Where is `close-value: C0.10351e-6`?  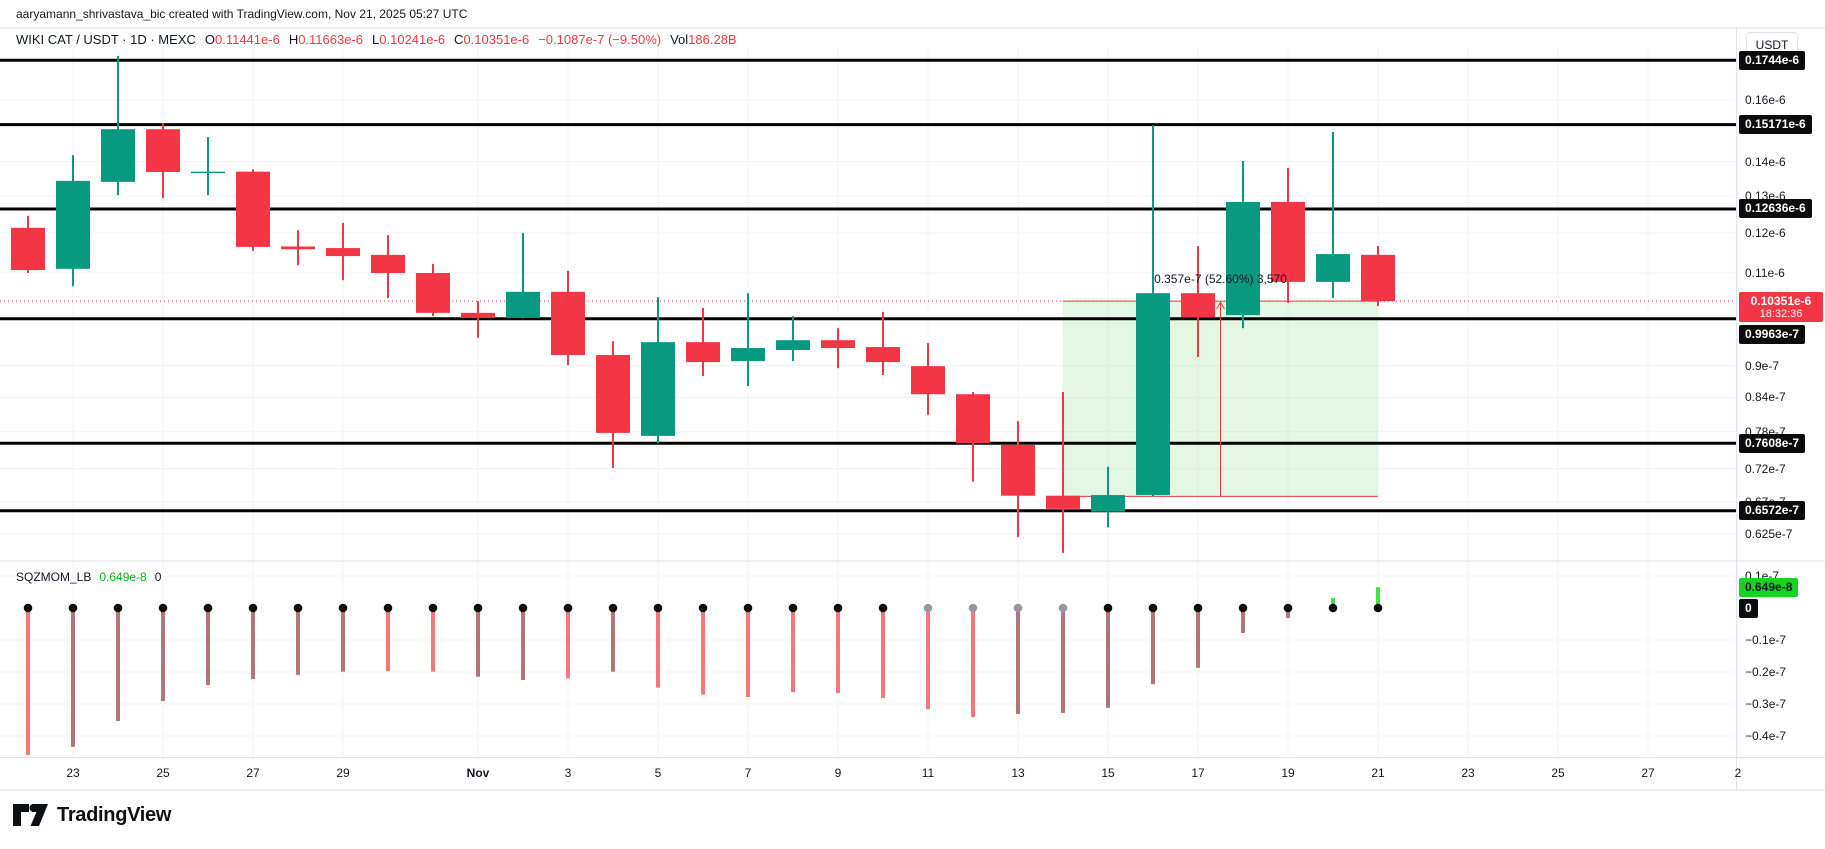 close-value: C0.10351e-6 is located at coordinates (492, 39).